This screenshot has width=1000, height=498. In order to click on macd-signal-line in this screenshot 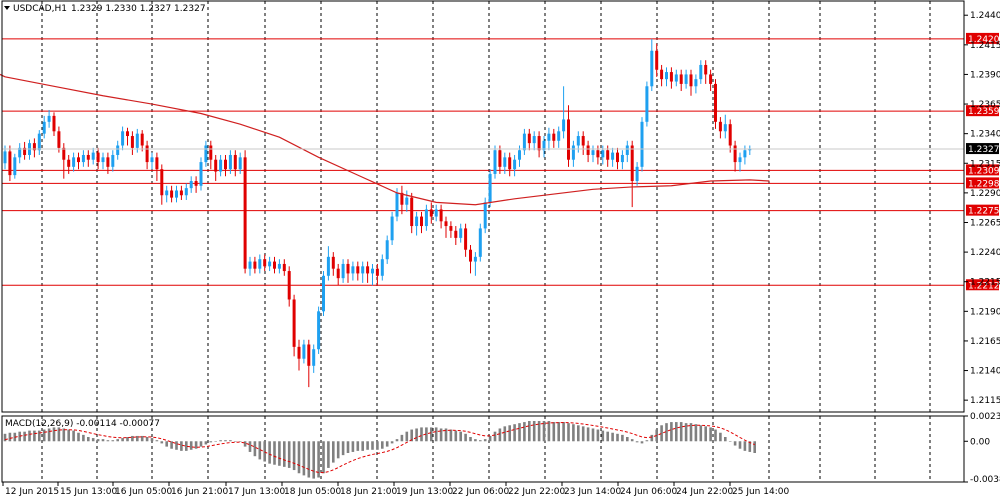, I will do `click(379, 448)`.